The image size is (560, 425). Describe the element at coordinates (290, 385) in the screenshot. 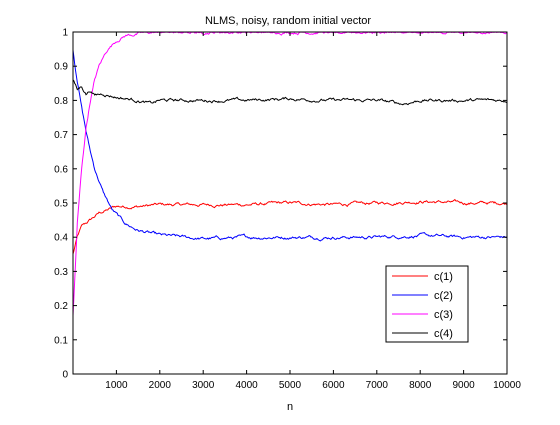

I see `x-tick-label: 5000` at that location.